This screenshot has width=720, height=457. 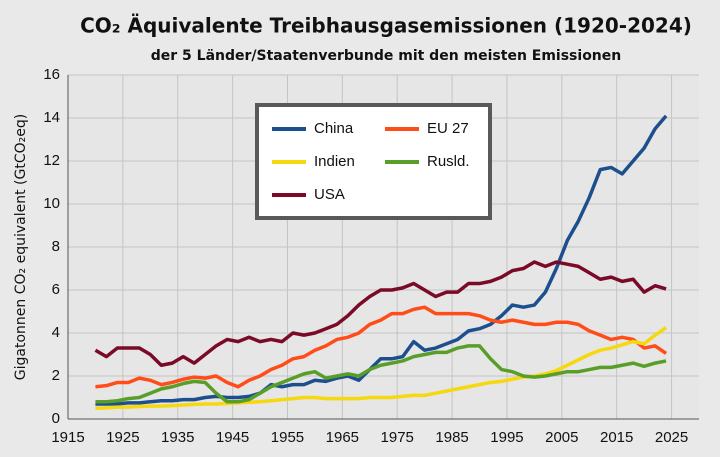 What do you see at coordinates (232, 437) in the screenshot?
I see `x-tick-label: 1945` at bounding box center [232, 437].